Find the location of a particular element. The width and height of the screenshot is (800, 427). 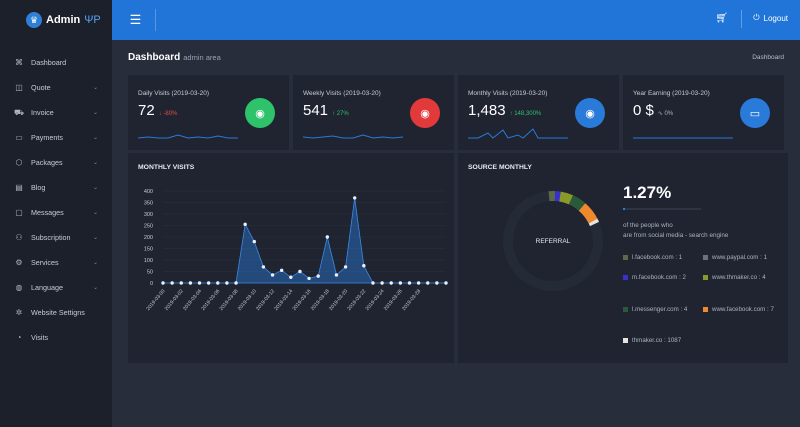

sidebar-item-packages: ⬡ Packages ⌄ is located at coordinates (56, 162).